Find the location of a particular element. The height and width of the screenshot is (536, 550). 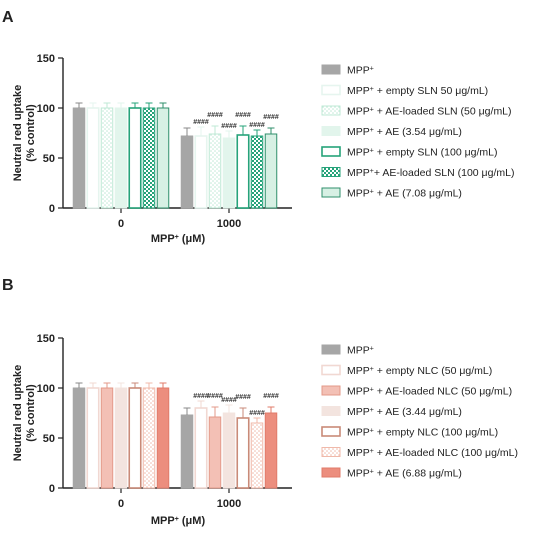

legend-label: MPP+ + AE-loaded SLN (50 μg/mL) is located at coordinates (429, 112).